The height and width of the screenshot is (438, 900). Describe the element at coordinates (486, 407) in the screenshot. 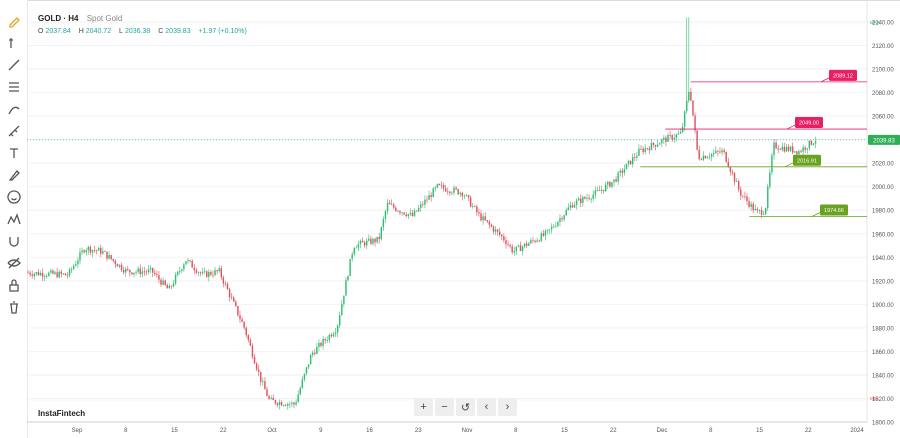

I see `scroll-back-button: ‹` at that location.